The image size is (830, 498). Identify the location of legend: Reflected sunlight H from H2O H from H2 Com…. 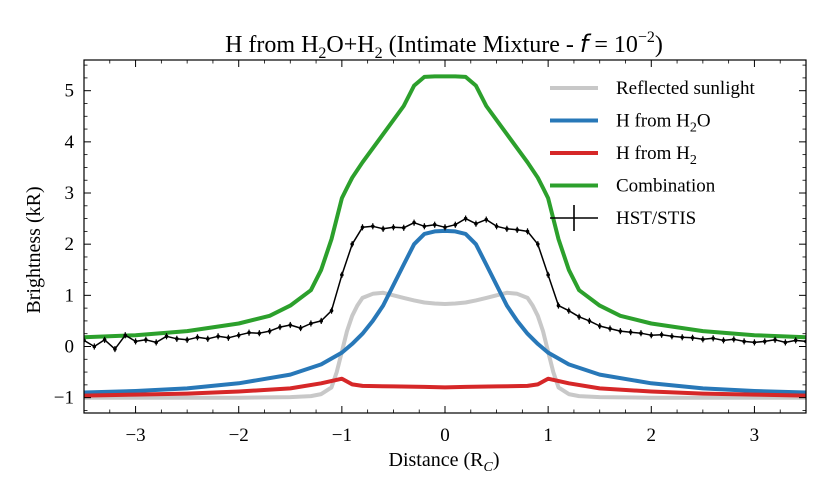
(652, 154).